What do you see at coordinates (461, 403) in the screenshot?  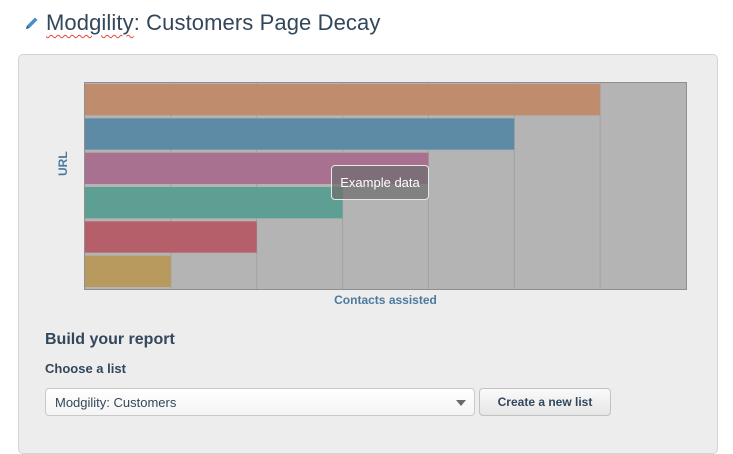 I see `chevron-down-icon` at bounding box center [461, 403].